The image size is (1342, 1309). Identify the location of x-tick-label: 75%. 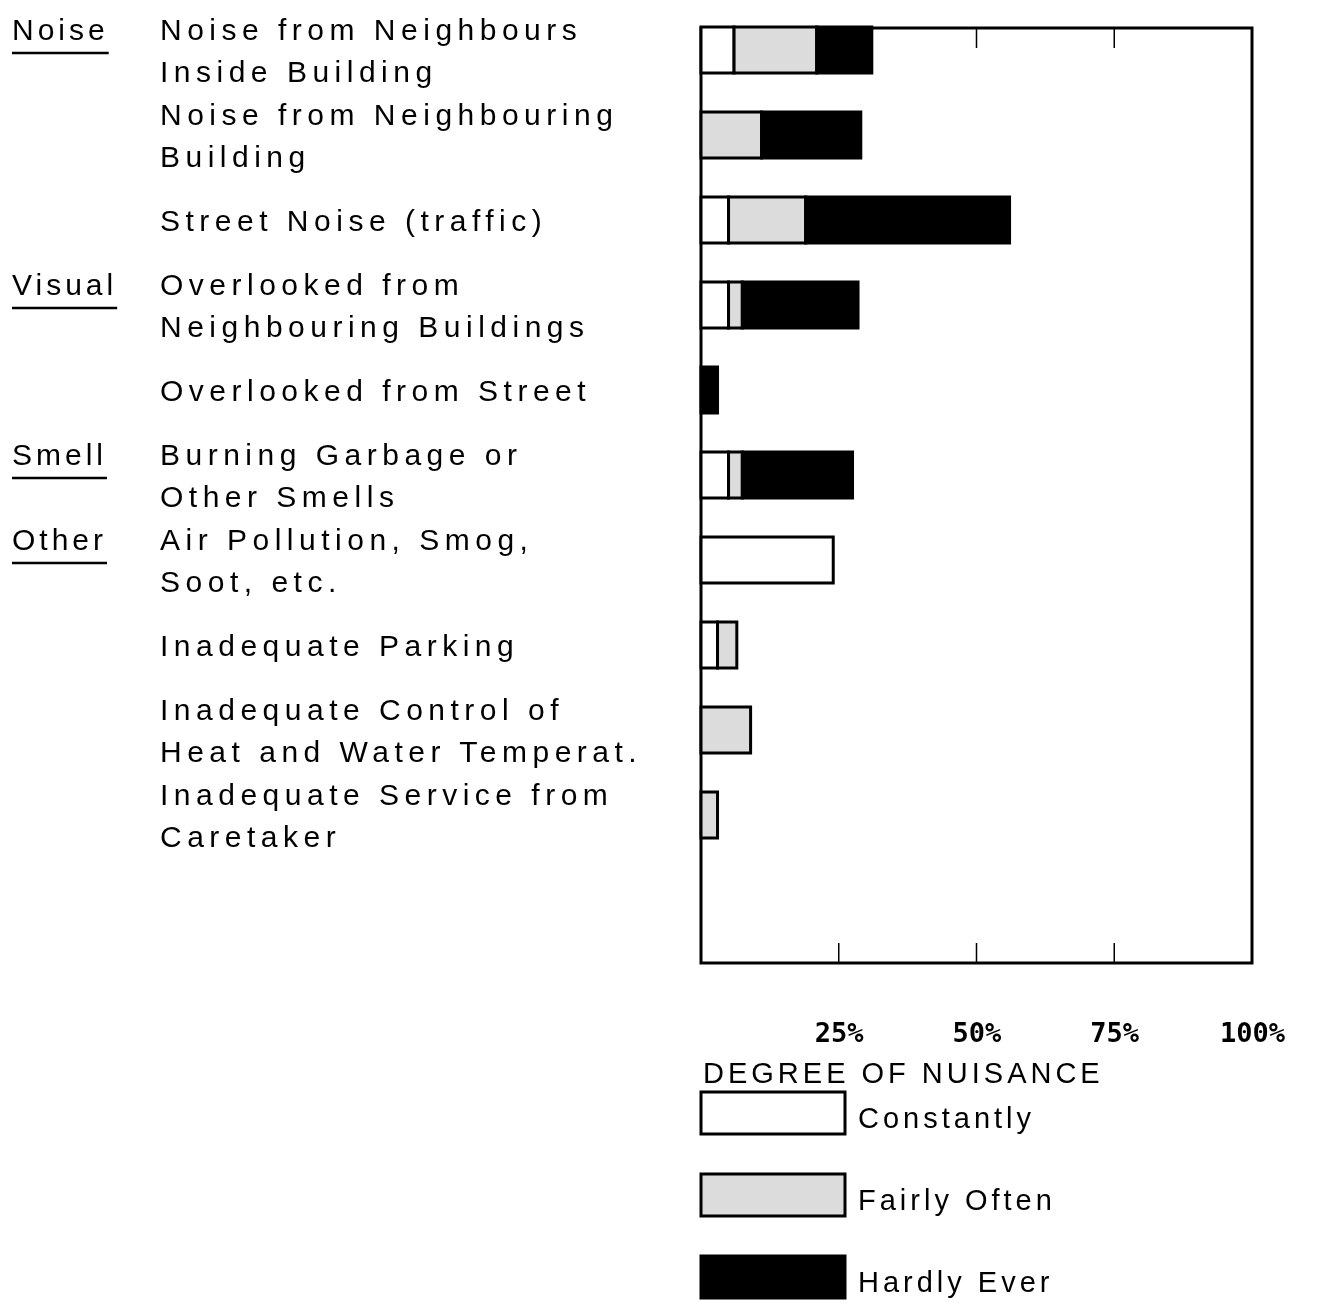
(1115, 1033).